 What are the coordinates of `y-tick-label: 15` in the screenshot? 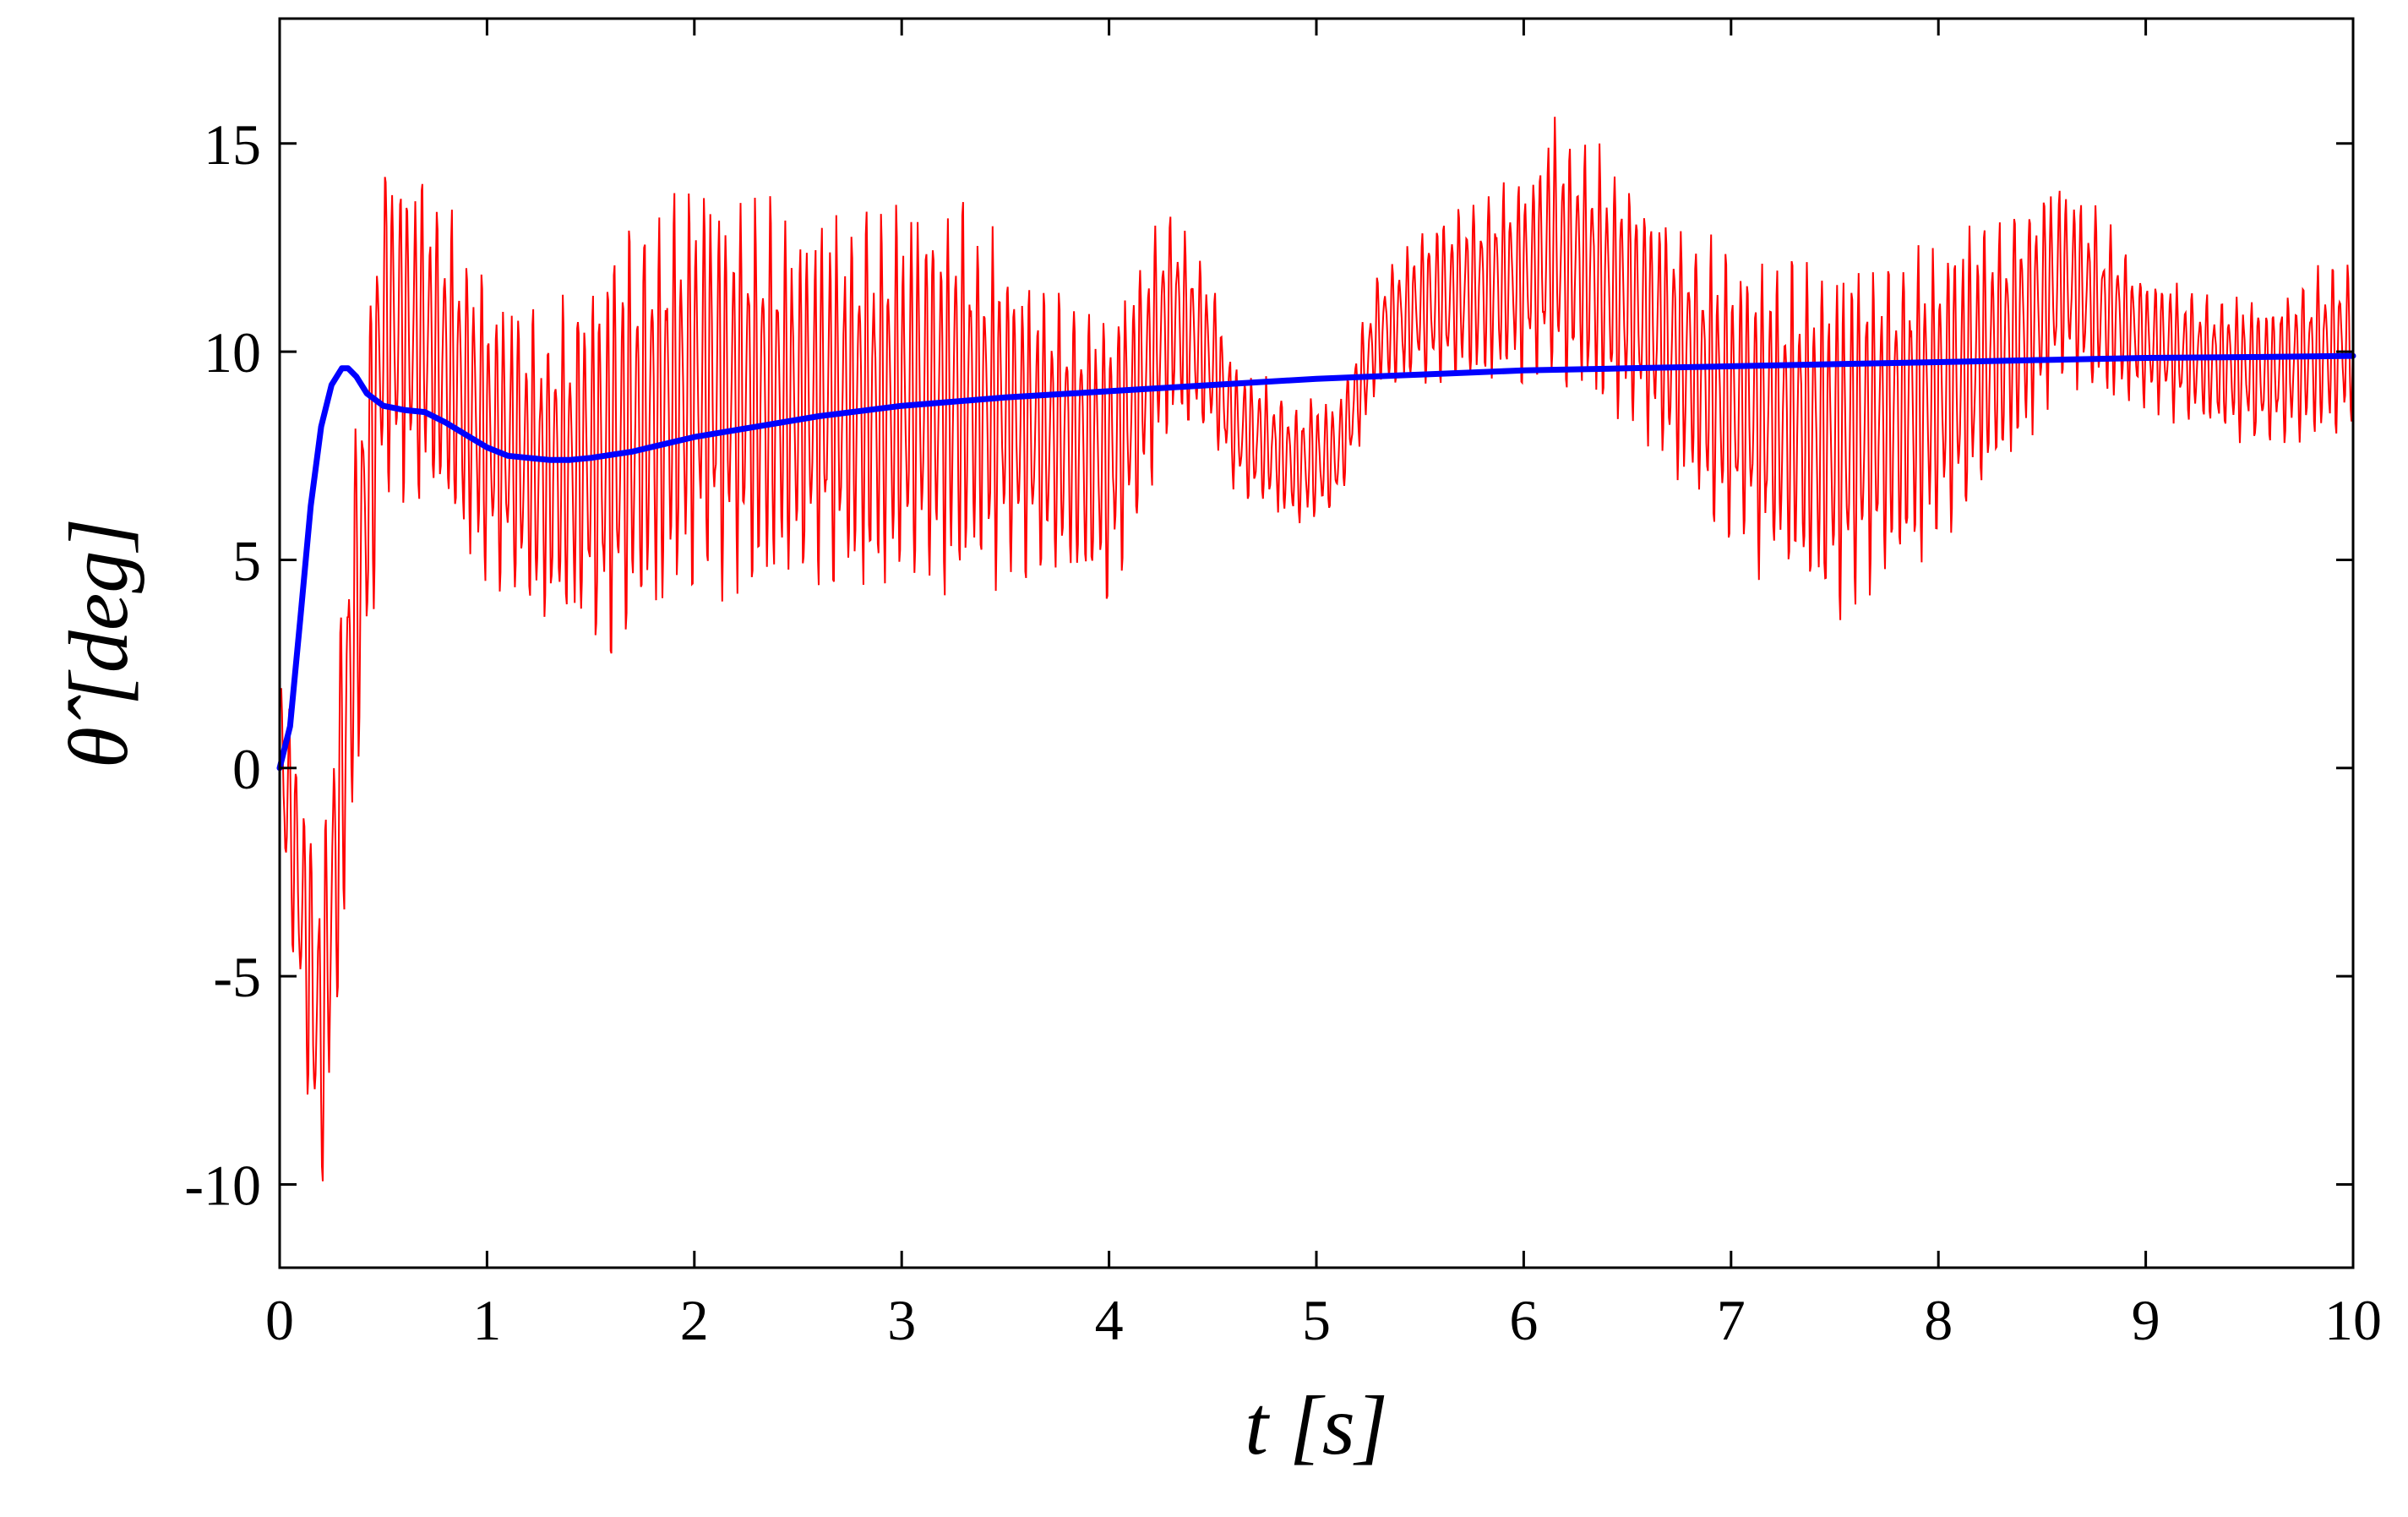 It's located at (232, 144).